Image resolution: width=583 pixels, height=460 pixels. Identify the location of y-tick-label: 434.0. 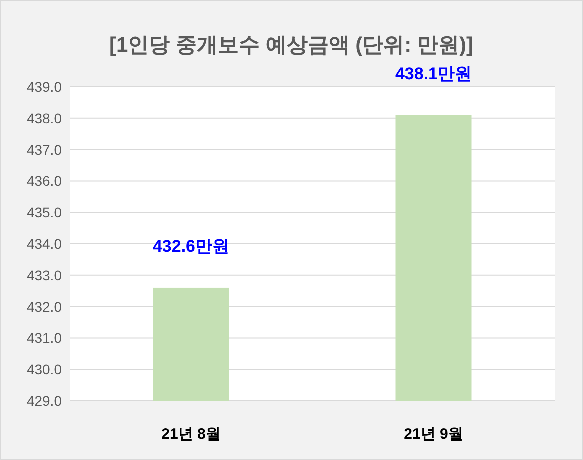
(44, 244).